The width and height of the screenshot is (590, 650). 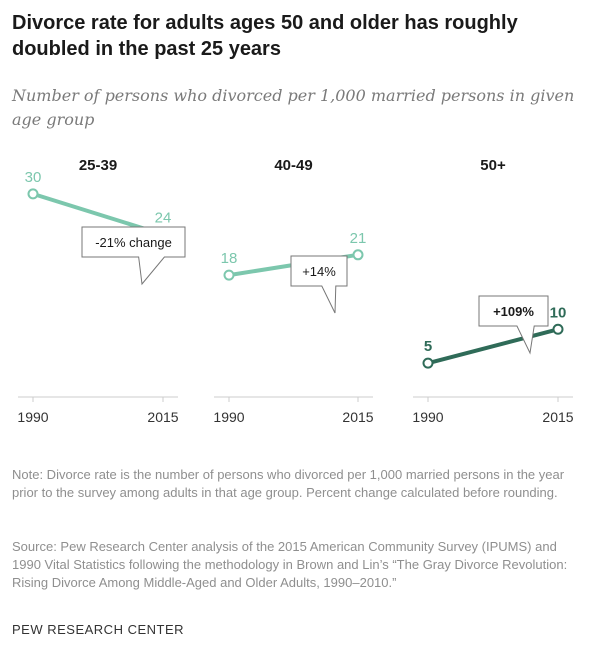 What do you see at coordinates (428, 346) in the screenshot?
I see `value-label-1990: 5` at bounding box center [428, 346].